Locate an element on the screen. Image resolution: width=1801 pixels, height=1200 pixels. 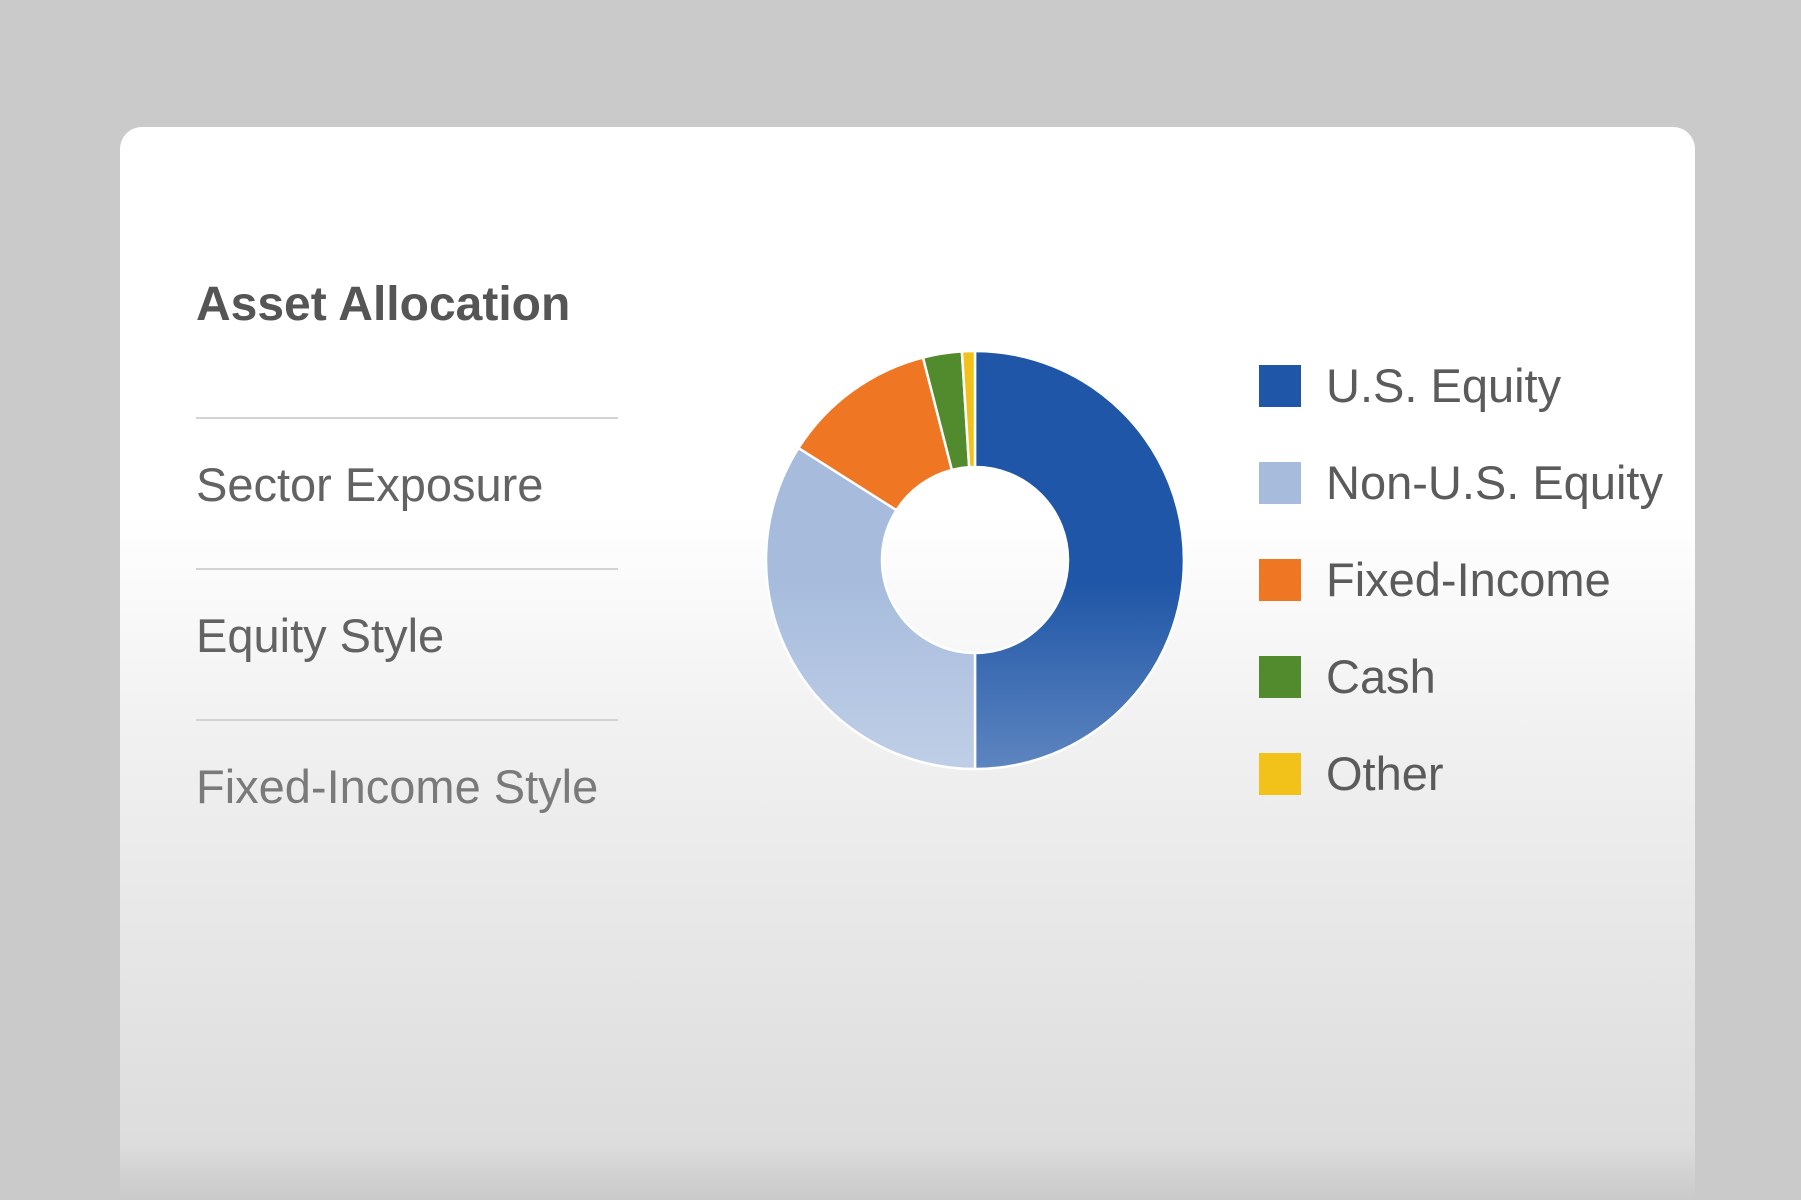
donut-slice-u-s-equity is located at coordinates (1079, 560).